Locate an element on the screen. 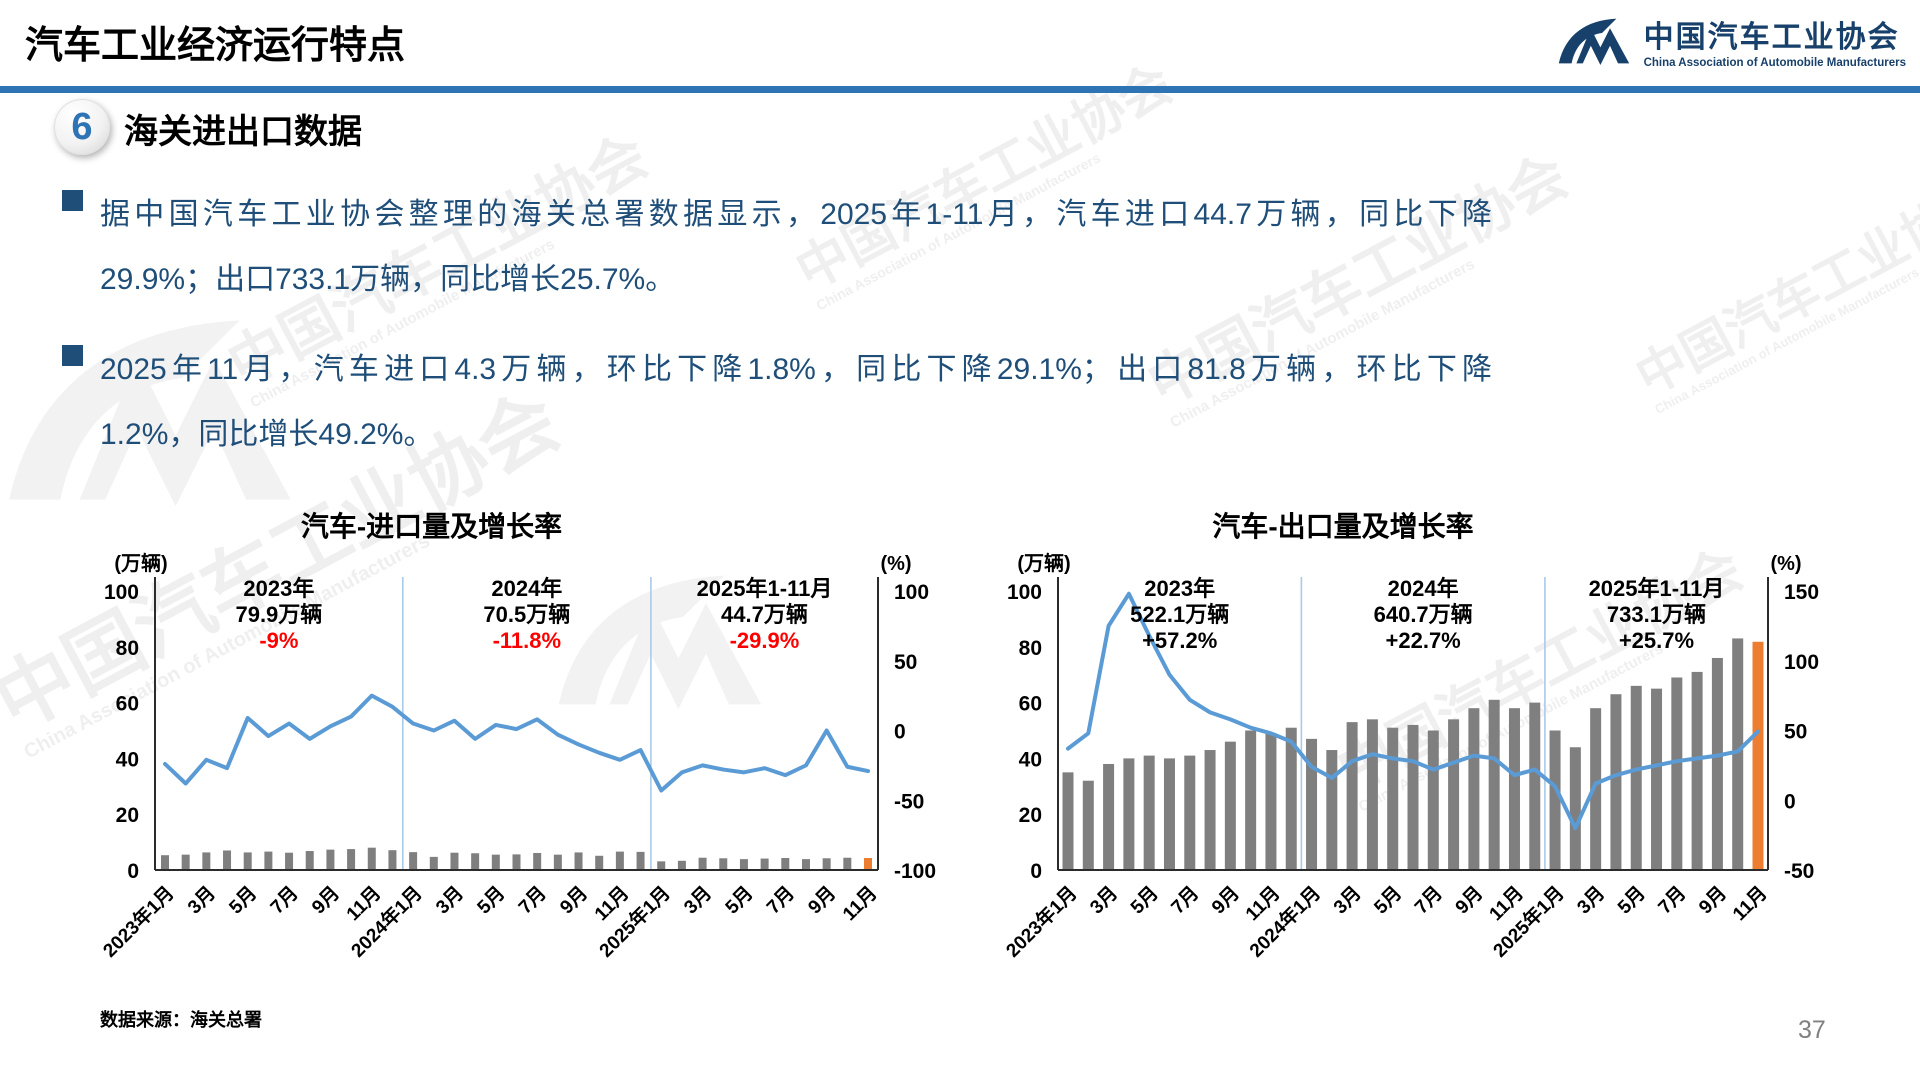 This screenshot has height=1080, width=1920. svg-text: +57.2% is located at coordinates (1179, 640).